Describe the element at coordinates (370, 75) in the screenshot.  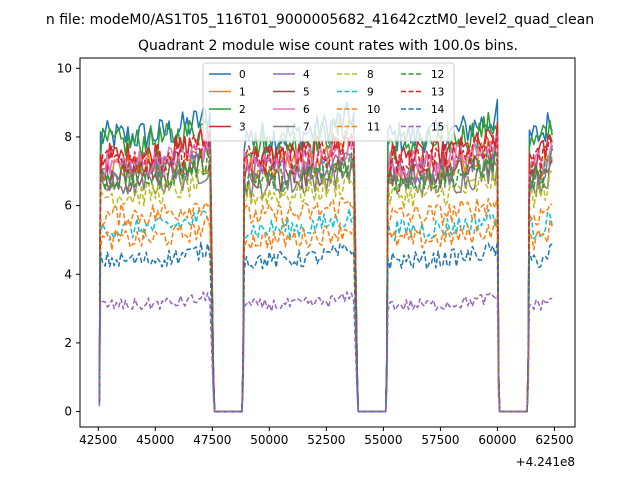
I see `legend-label-8: 8` at that location.